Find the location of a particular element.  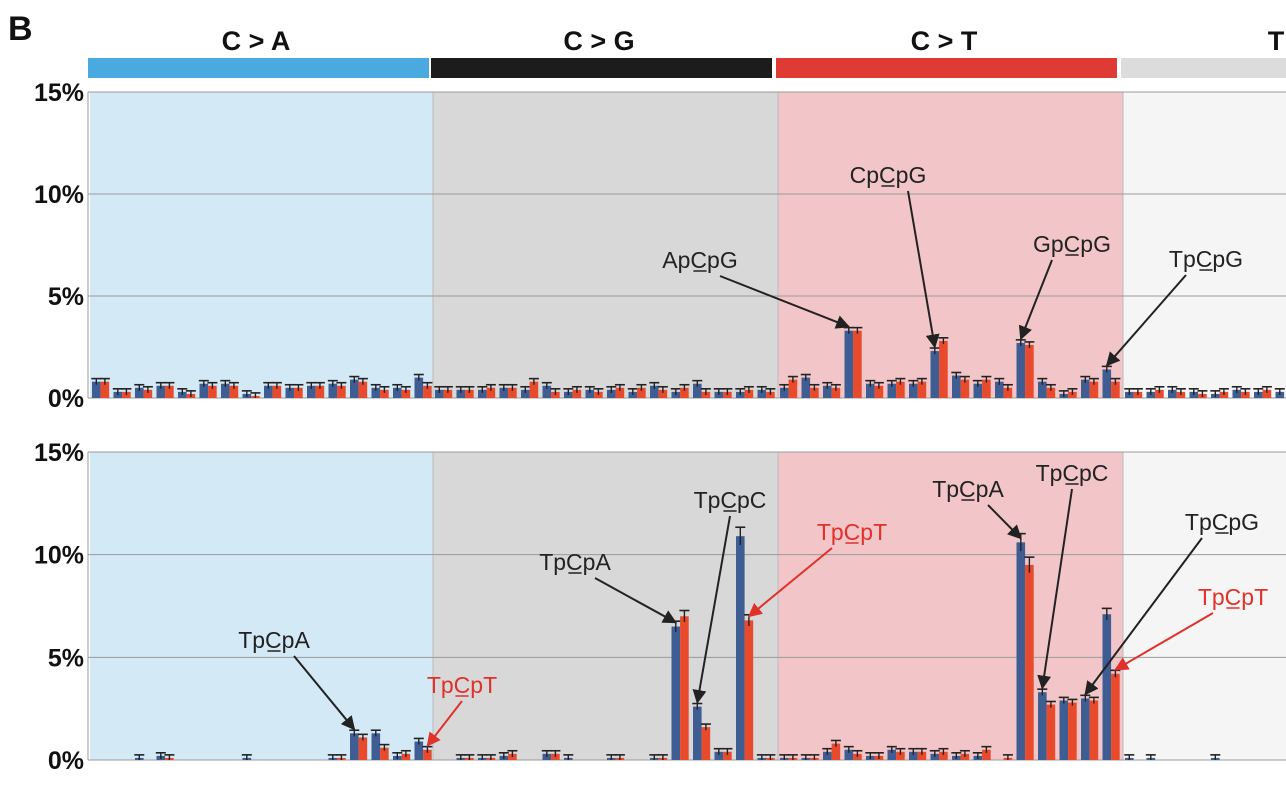

ytick-label: 5% is located at coordinates (66, 297).